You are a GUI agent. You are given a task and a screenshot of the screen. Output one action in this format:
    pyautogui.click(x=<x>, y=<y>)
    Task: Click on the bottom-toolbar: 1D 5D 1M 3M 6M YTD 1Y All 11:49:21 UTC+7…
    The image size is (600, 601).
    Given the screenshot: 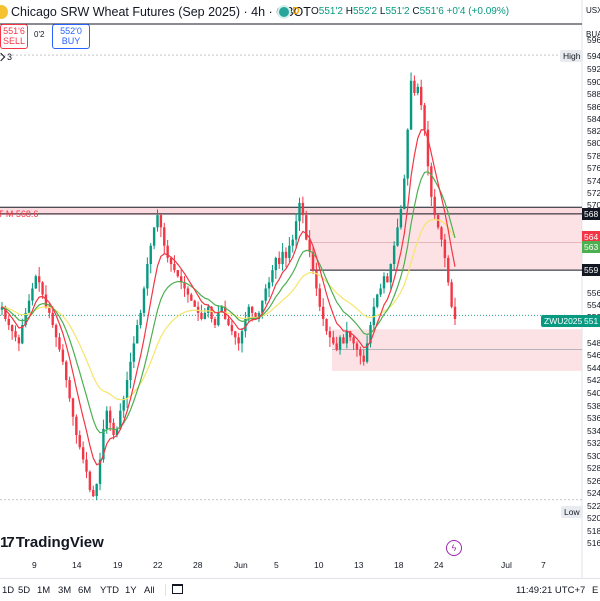 What is the action you would take?
    pyautogui.click(x=300, y=589)
    